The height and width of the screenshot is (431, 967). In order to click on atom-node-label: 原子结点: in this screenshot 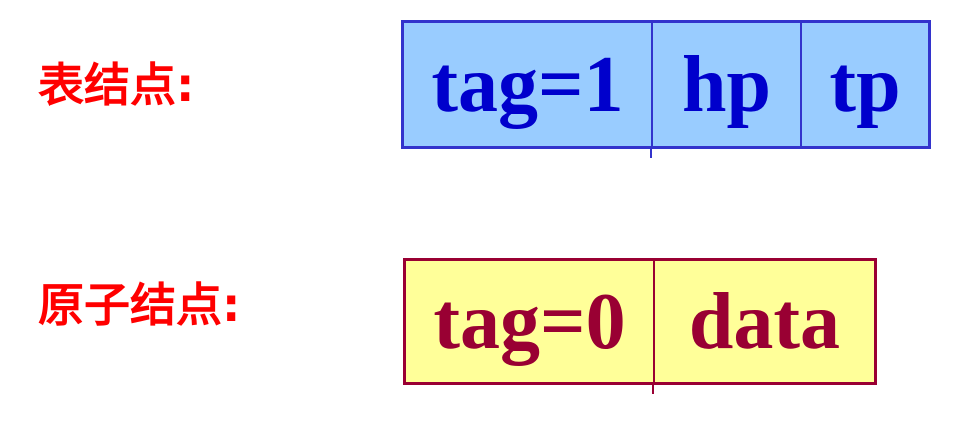, I will do `click(139, 305)`.